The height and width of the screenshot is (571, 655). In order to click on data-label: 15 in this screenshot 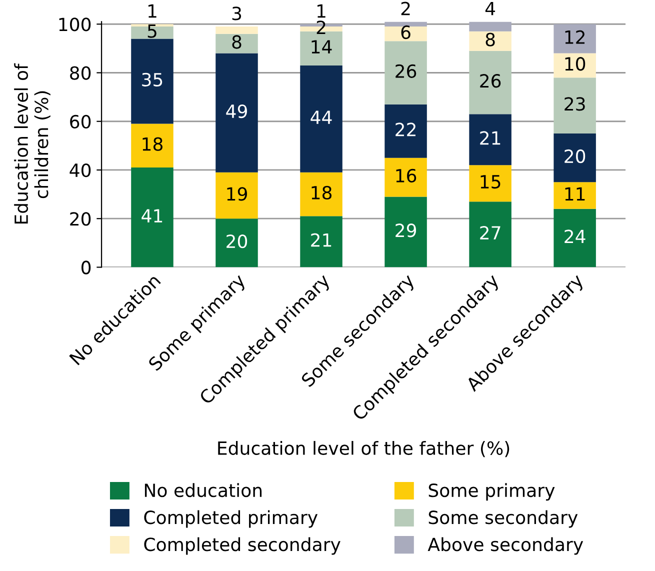, I will do `click(490, 182)`.